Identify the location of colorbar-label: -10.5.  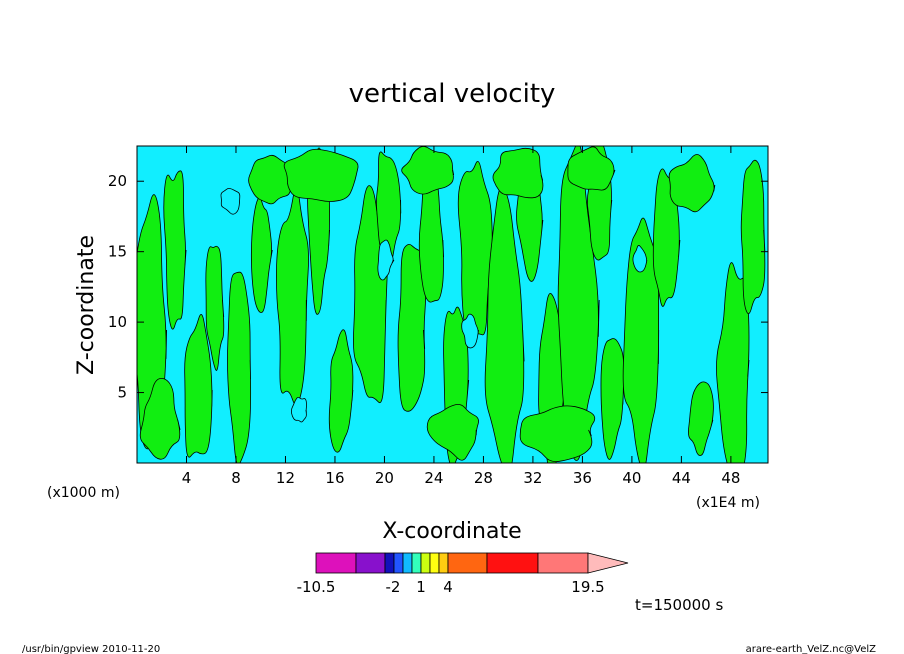
(316, 587).